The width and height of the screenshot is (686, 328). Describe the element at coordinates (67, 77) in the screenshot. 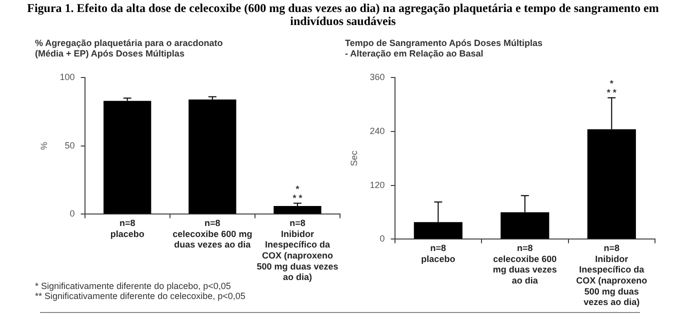

I see `y-tick-label: 100` at that location.